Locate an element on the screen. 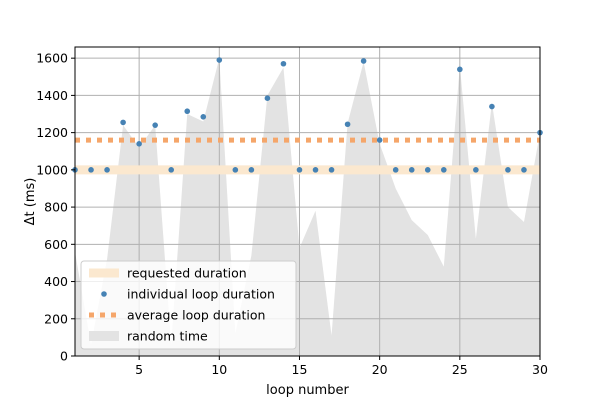 The image size is (600, 400). legend-individual-loop-duration-label: individual loop duration is located at coordinates (201, 294).